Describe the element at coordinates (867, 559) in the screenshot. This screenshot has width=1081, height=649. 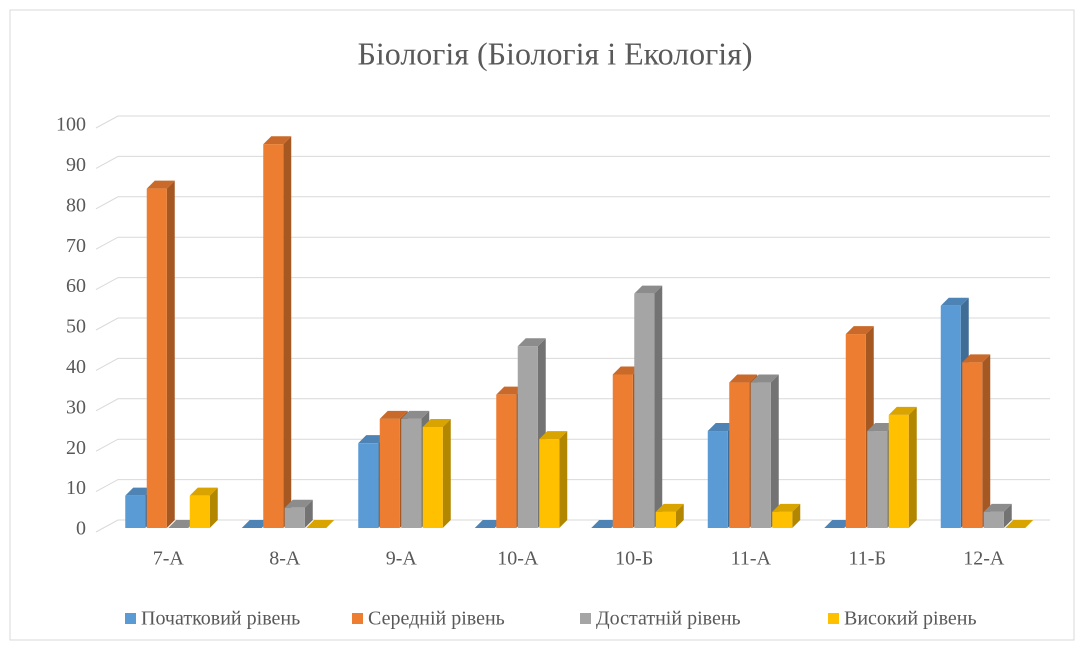
I see `x-tick-label: 11-Б` at that location.